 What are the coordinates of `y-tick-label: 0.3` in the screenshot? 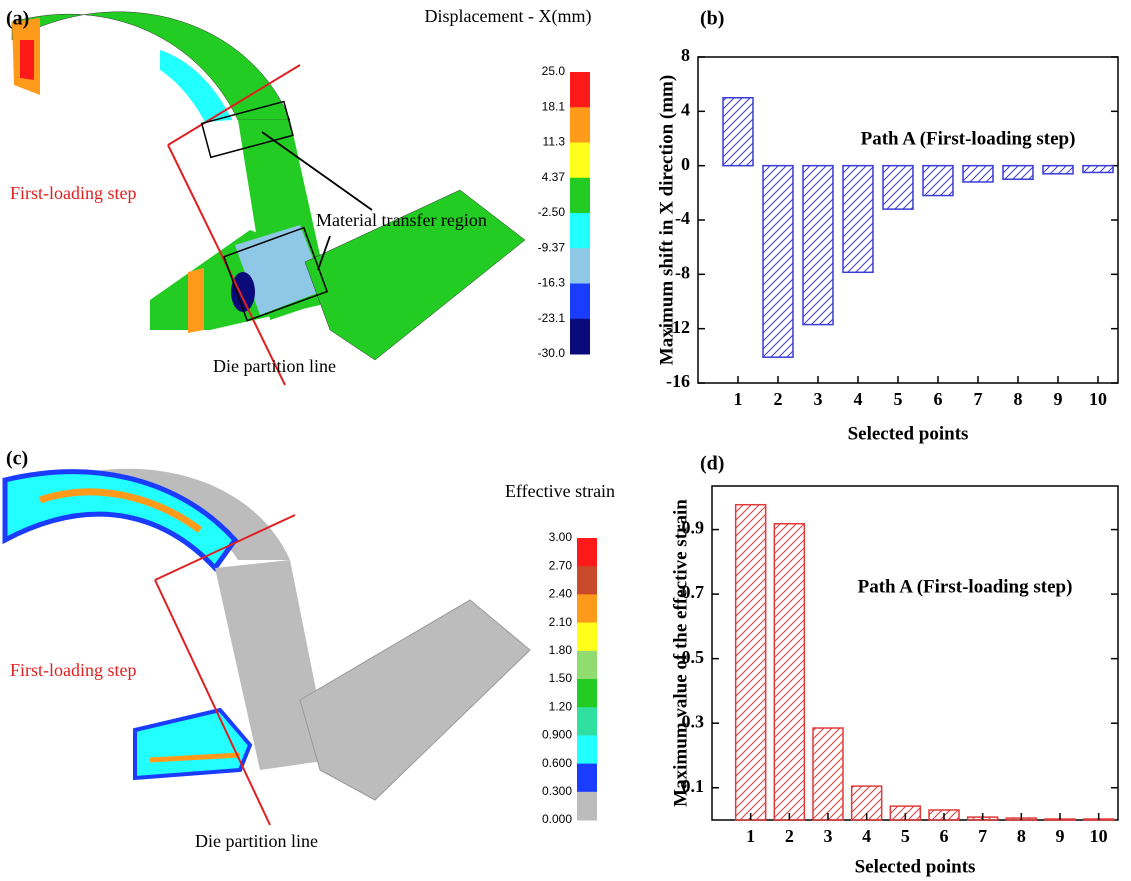 It's located at (693, 721).